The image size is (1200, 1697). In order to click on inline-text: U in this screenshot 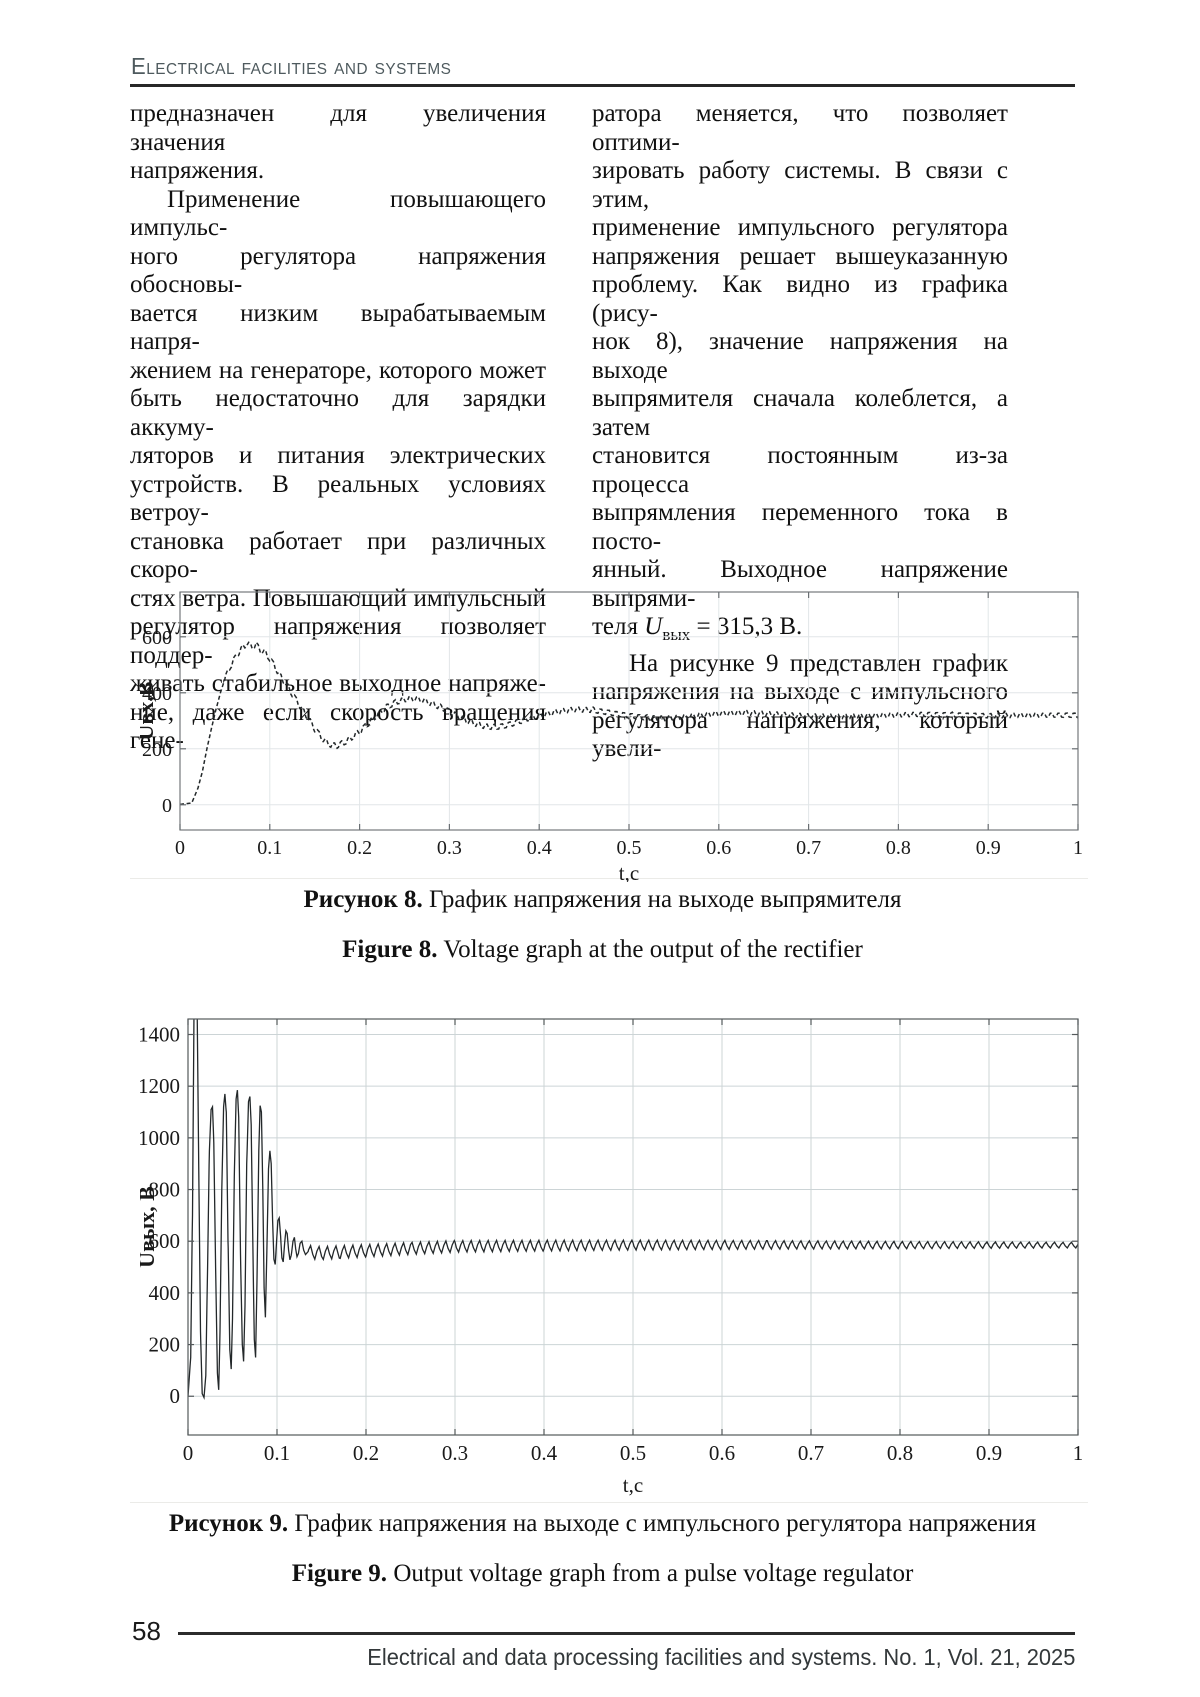, I will do `click(653, 626)`.